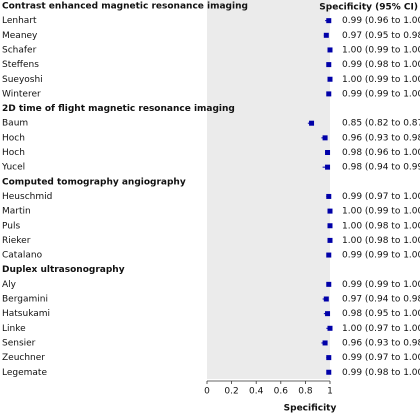 Image resolution: width=420 pixels, height=413 pixels. I want to click on value-label: 0.98 (0.94 to 0.99), so click(381, 168).